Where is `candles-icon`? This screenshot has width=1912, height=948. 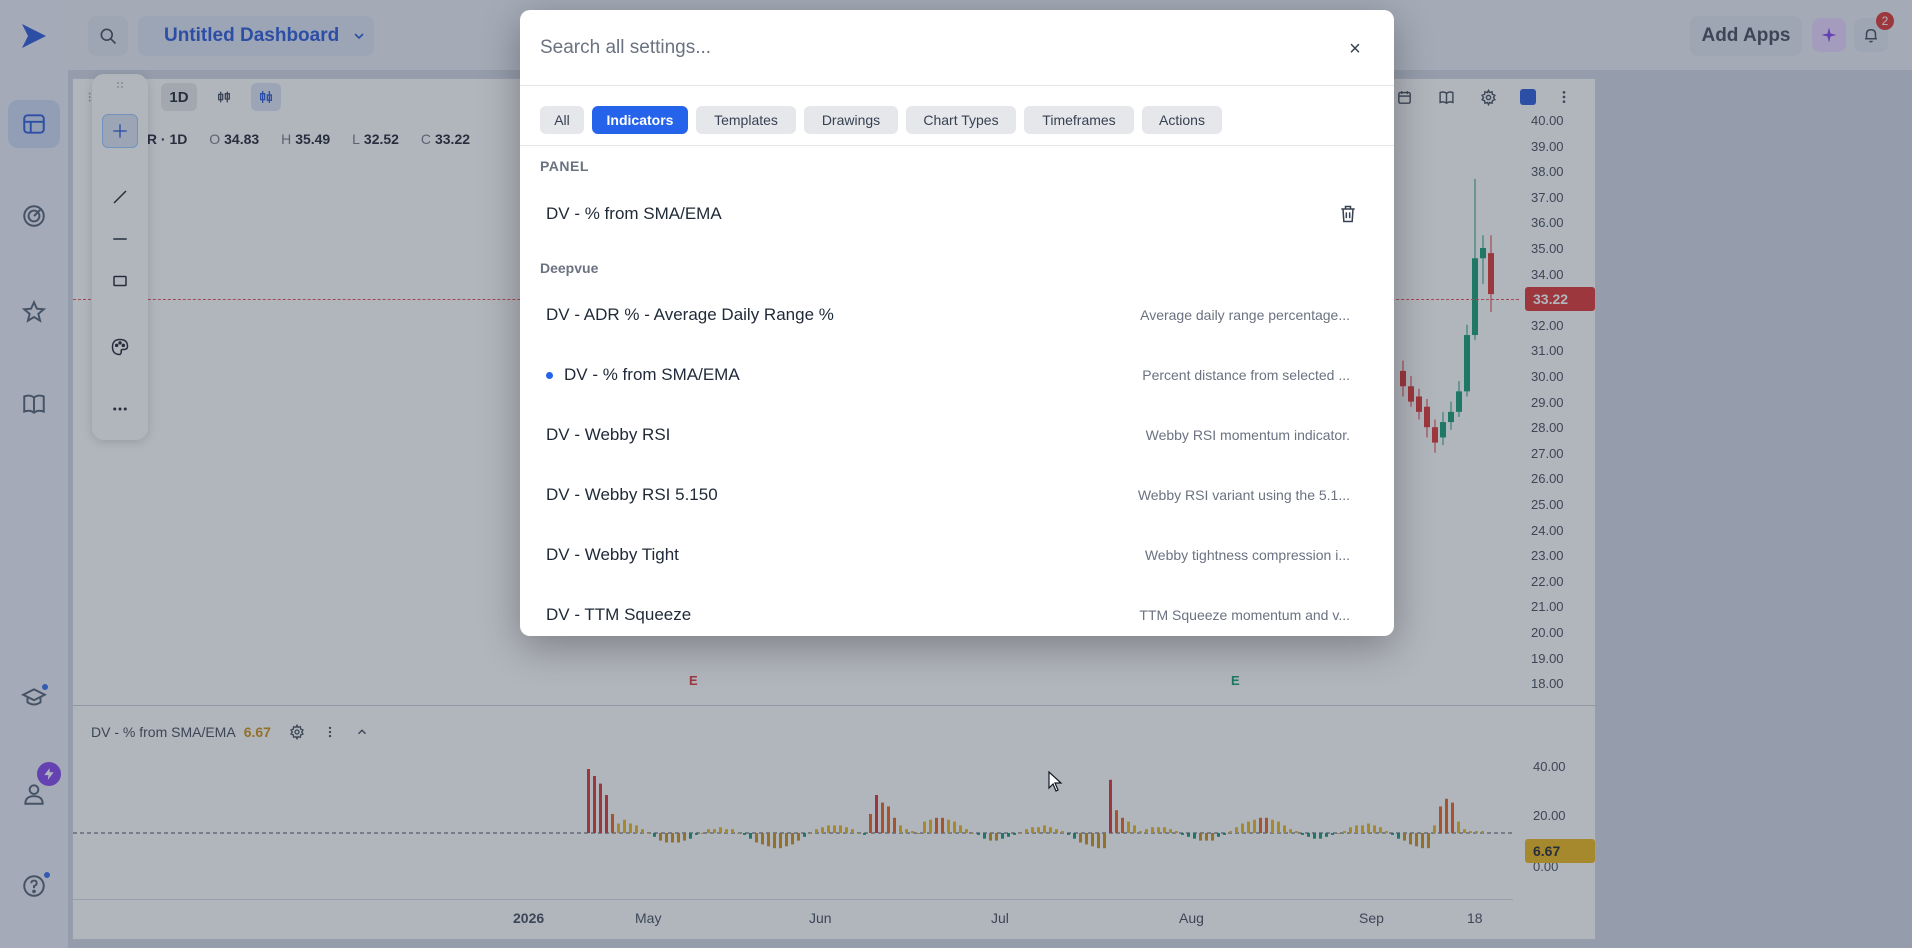
candles-icon is located at coordinates (266, 97).